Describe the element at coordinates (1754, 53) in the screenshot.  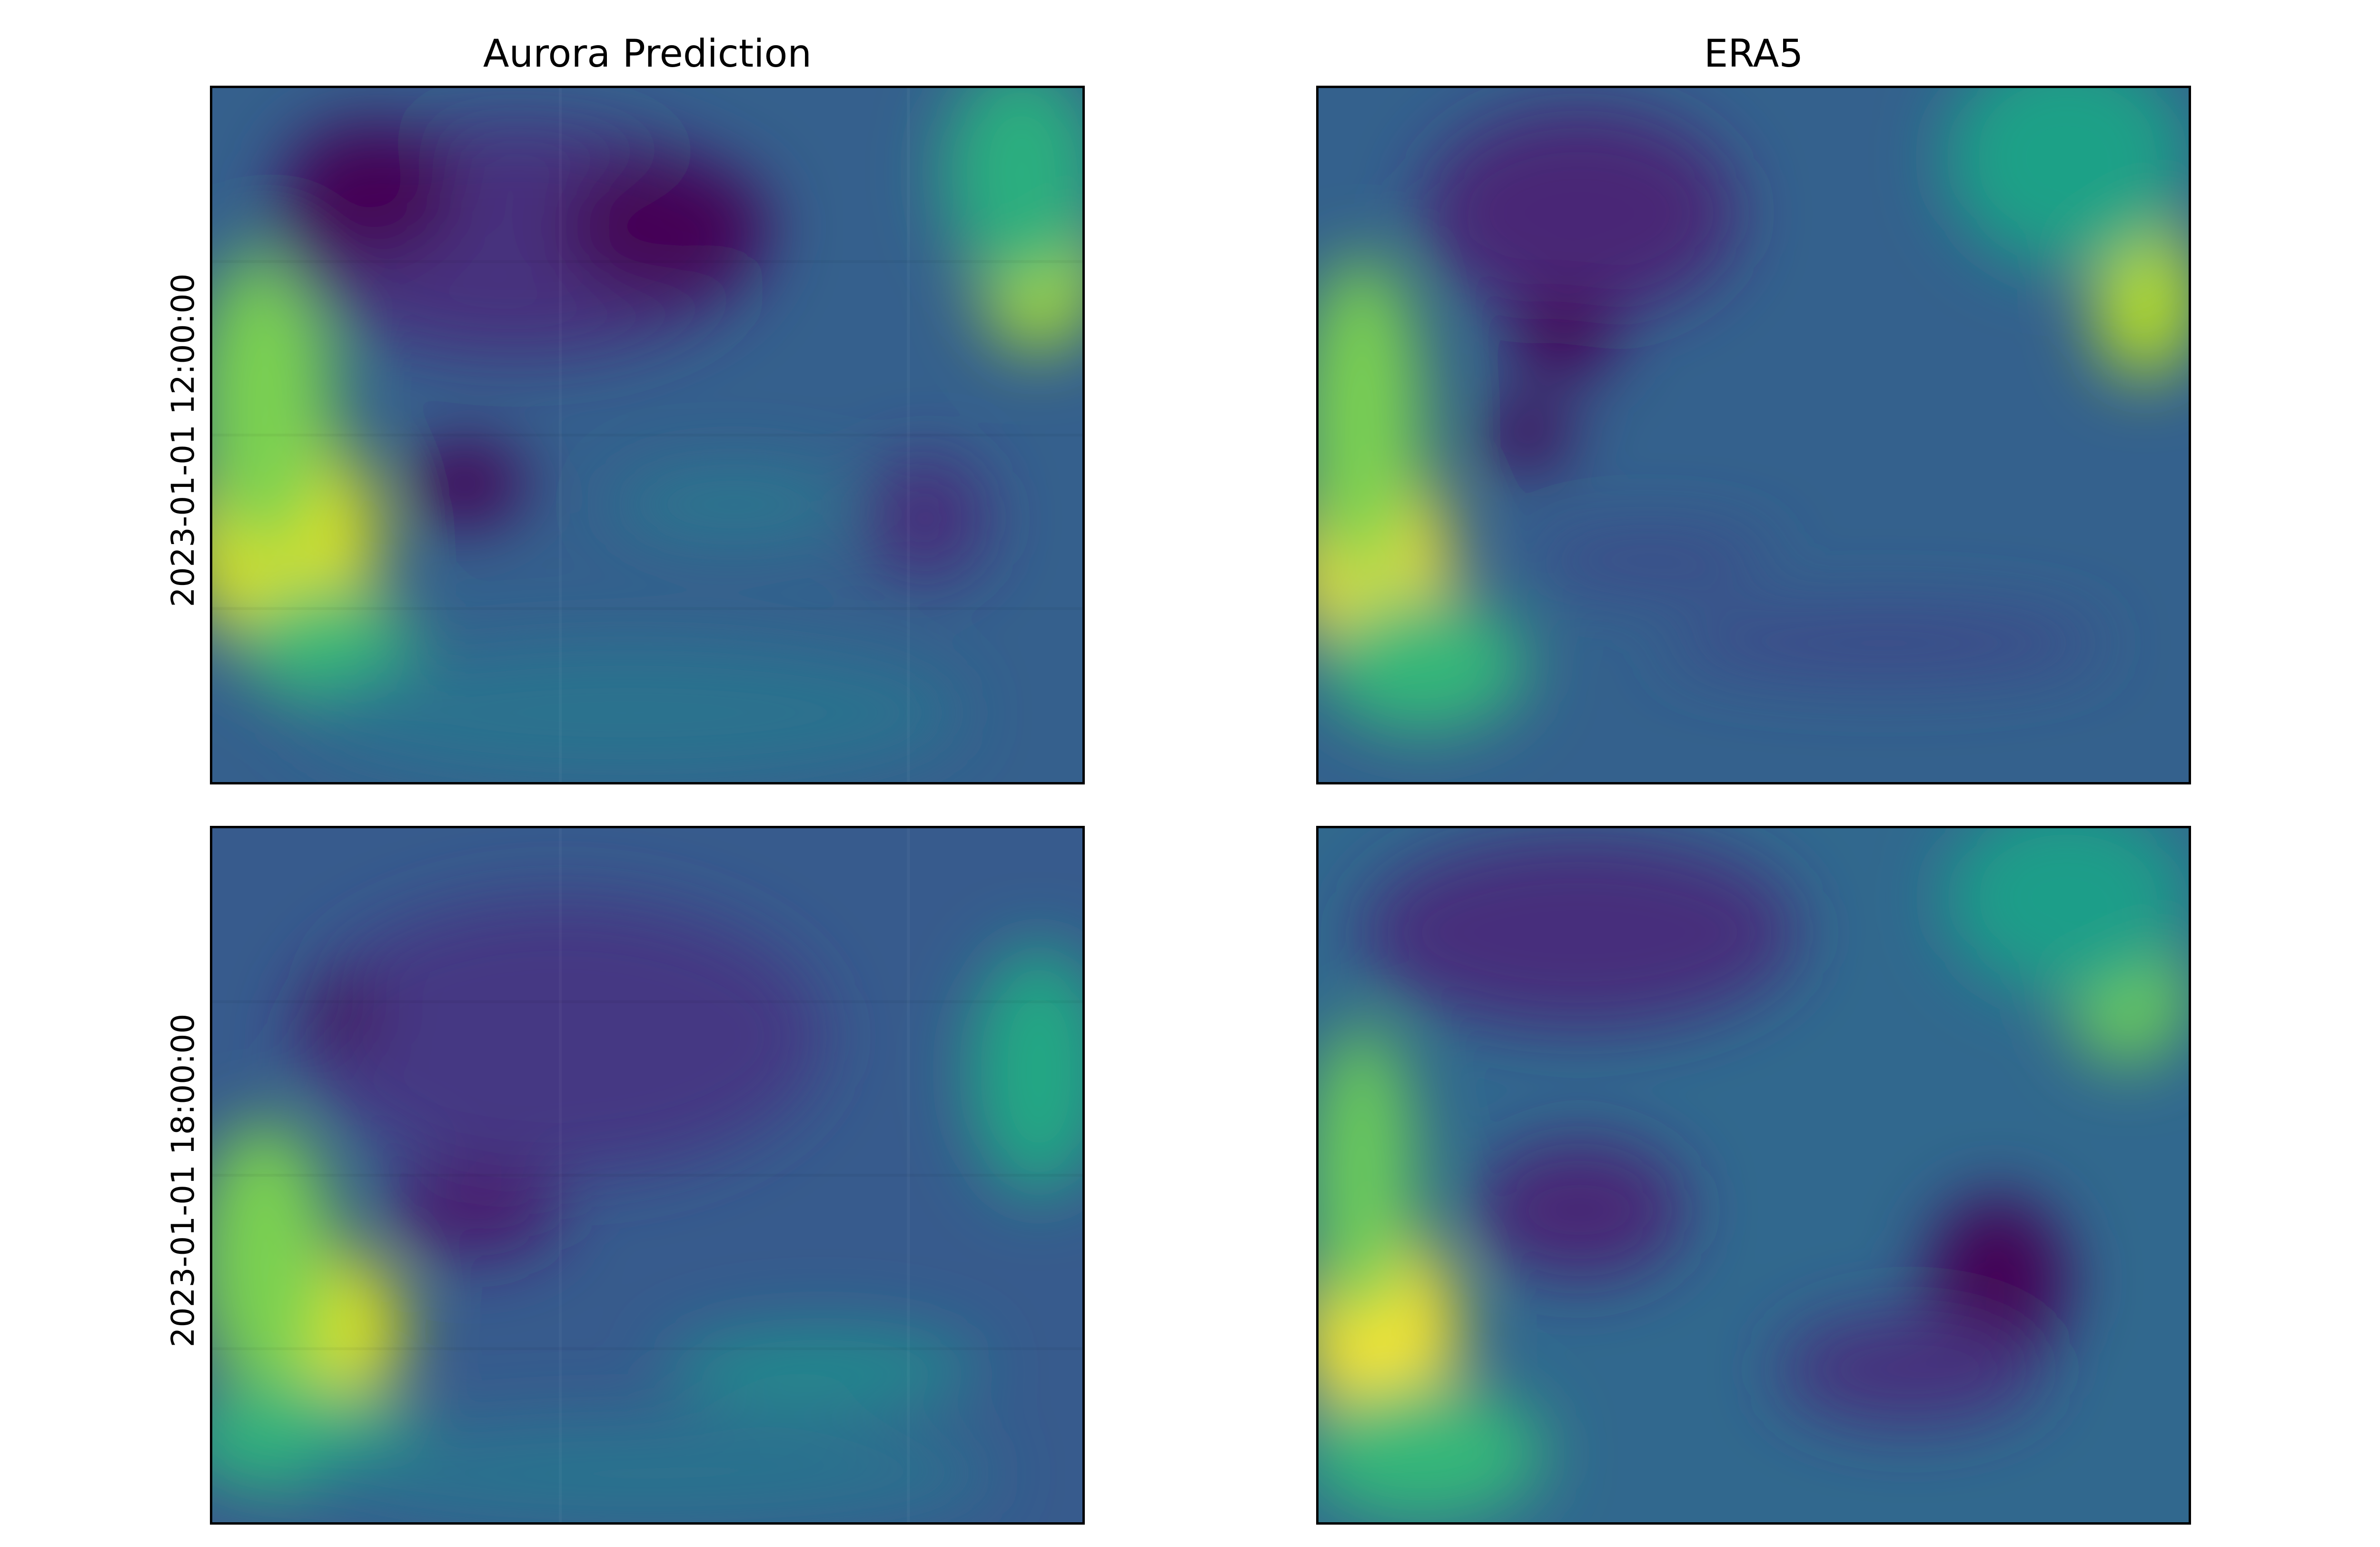
I see `column-title-era5: ERA5` at that location.